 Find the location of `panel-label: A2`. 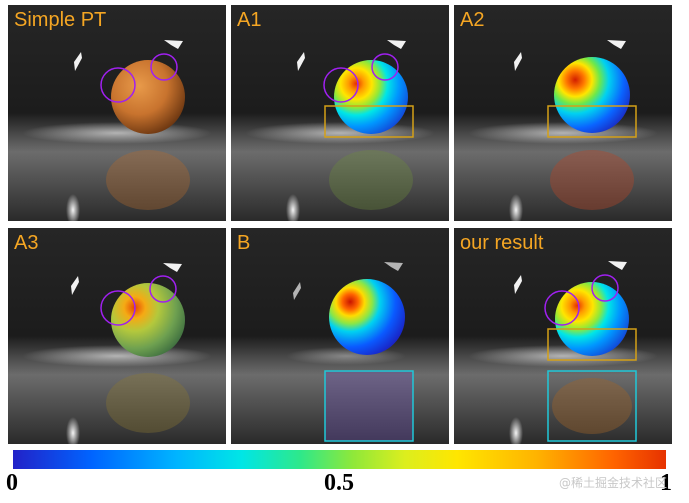

panel-label: A2 is located at coordinates (472, 20).